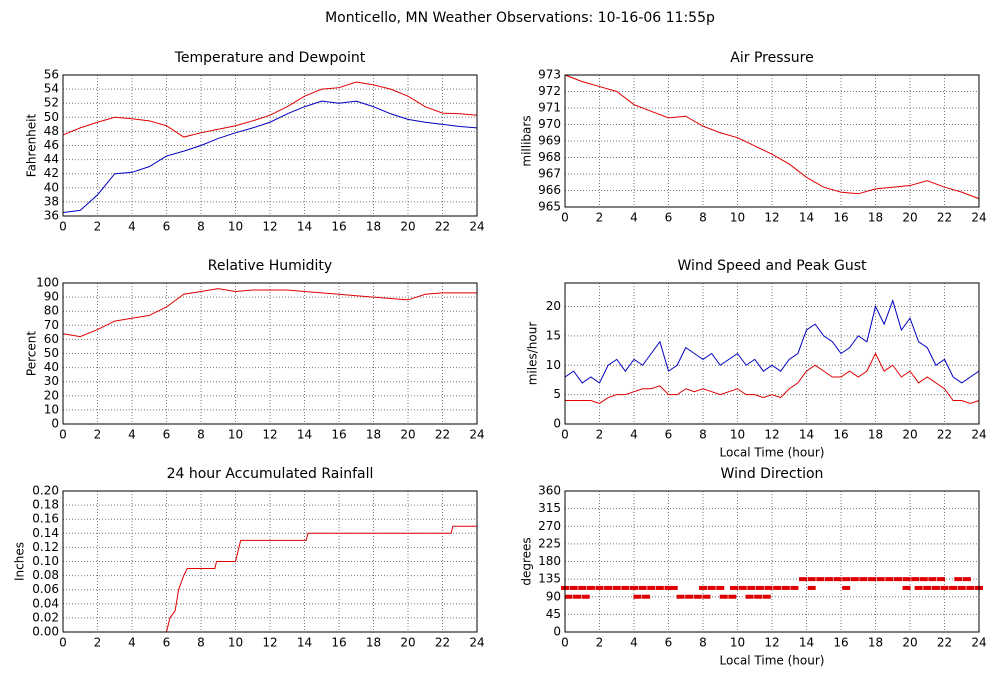 This screenshot has width=1000, height=680. Describe the element at coordinates (45, 533) in the screenshot. I see `y-tick-label: 0.14` at that location.